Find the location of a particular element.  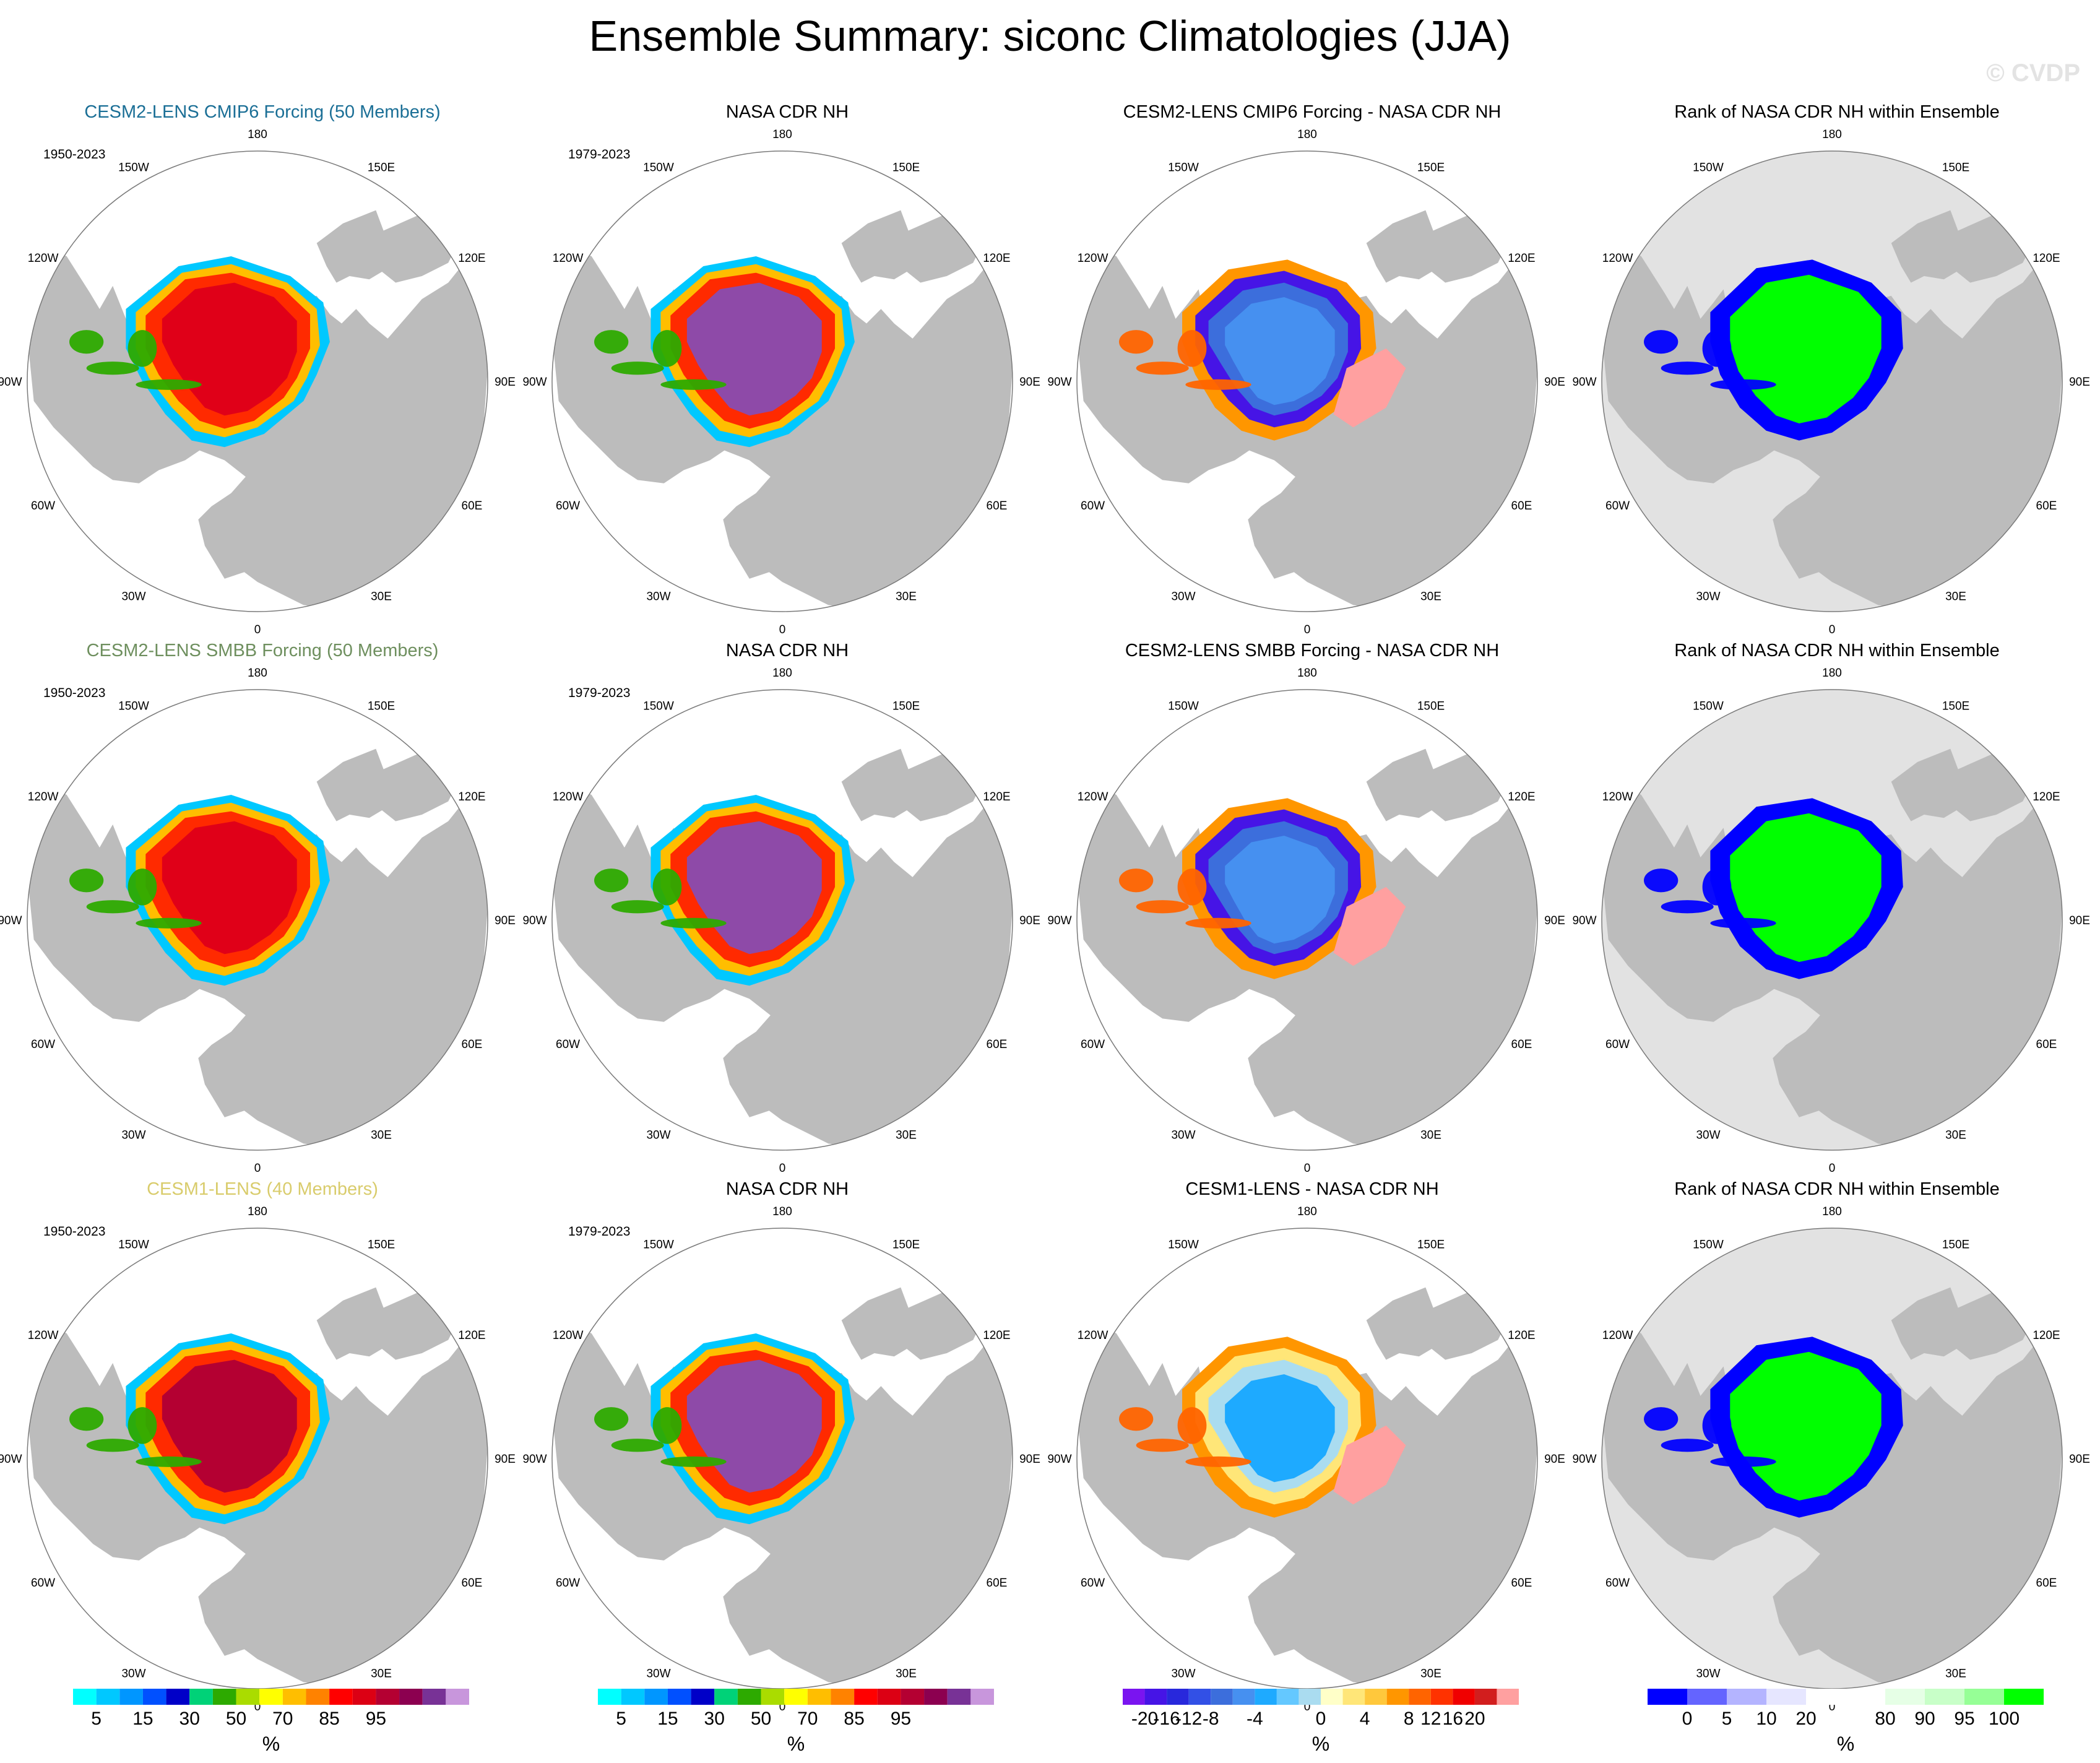

longitude-label: 60E is located at coordinates (1521, 506).